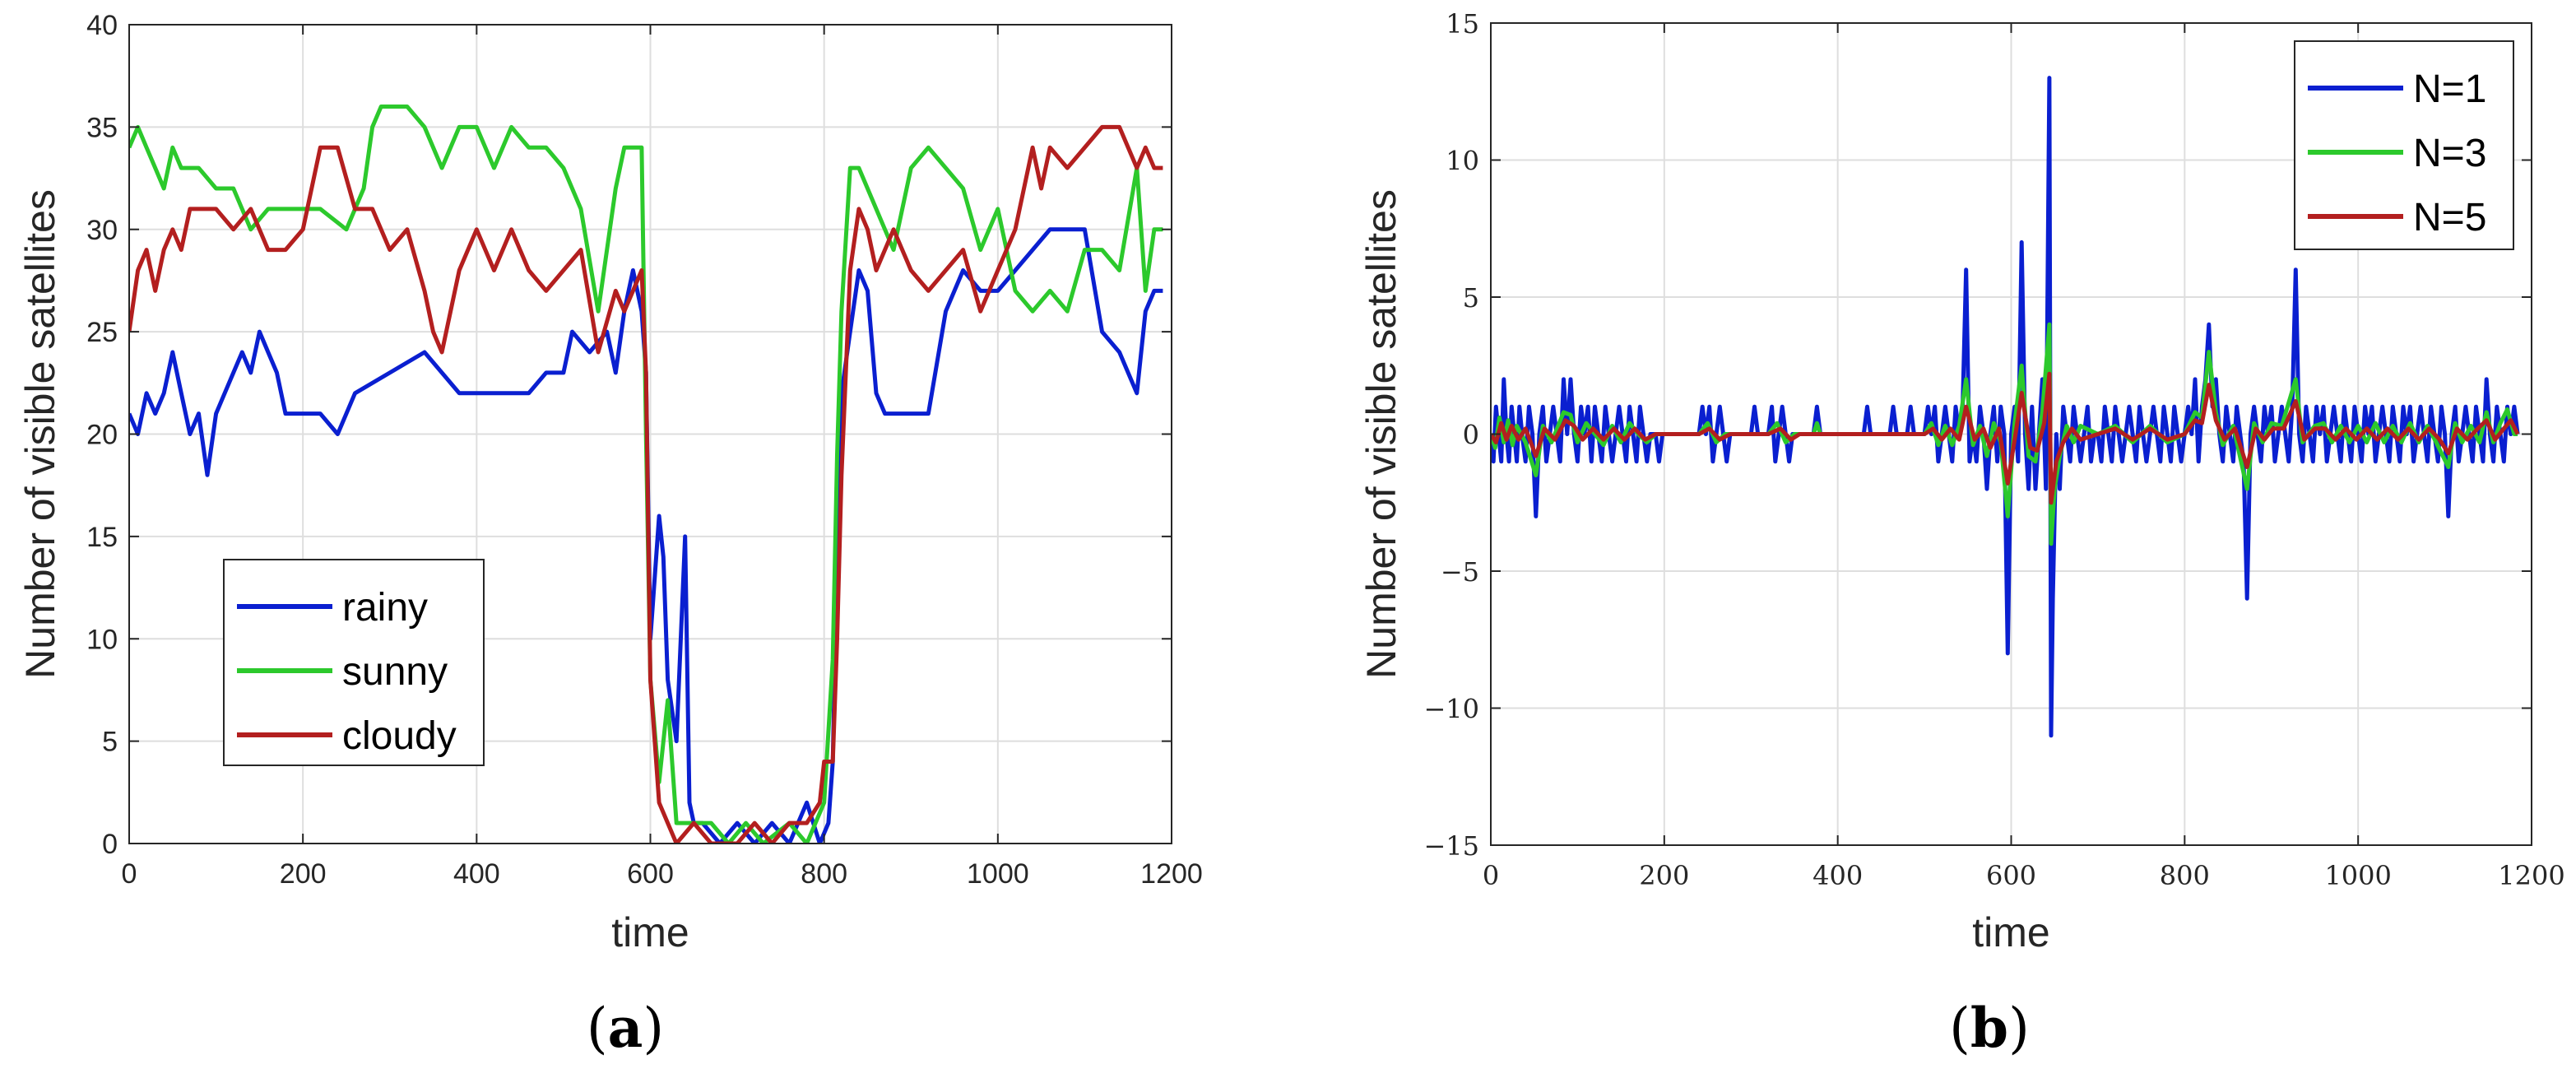 This screenshot has height=1069, width=2576. What do you see at coordinates (2358, 875) in the screenshot?
I see `x-tick-label-b-5: 1000` at bounding box center [2358, 875].